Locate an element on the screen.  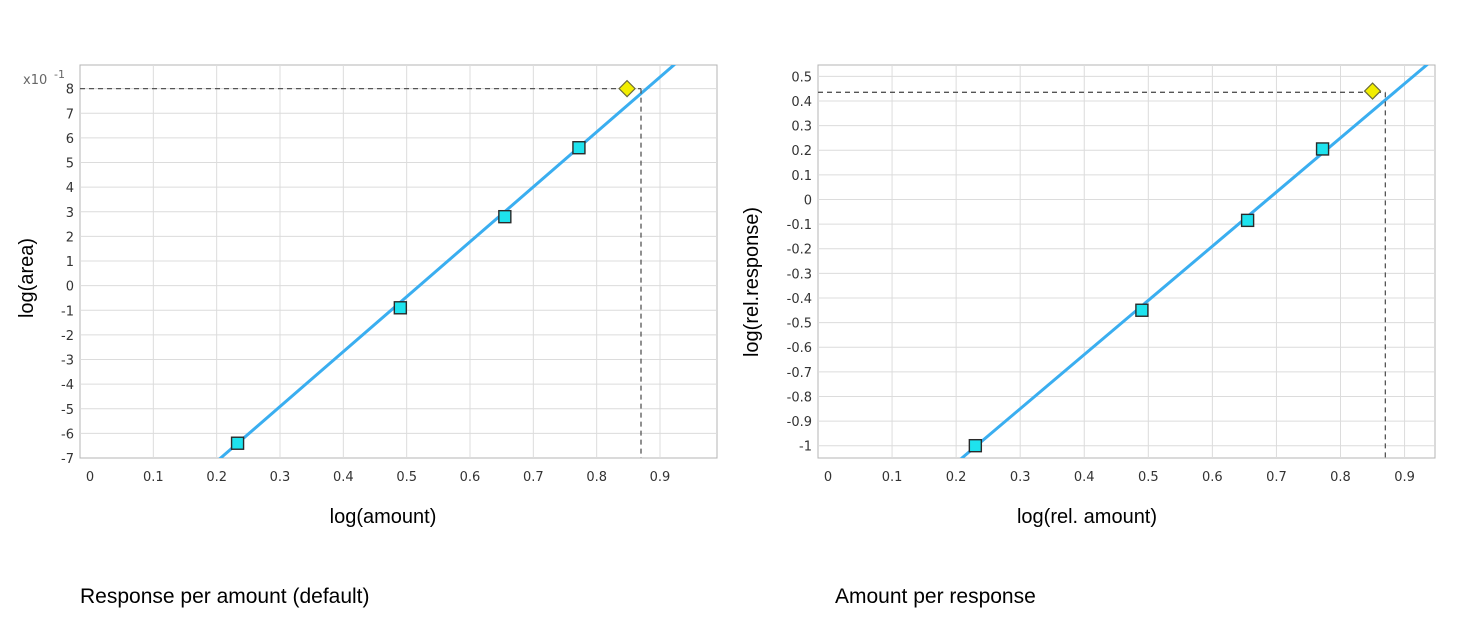
y-tick-label: 3 is located at coordinates (70, 213).